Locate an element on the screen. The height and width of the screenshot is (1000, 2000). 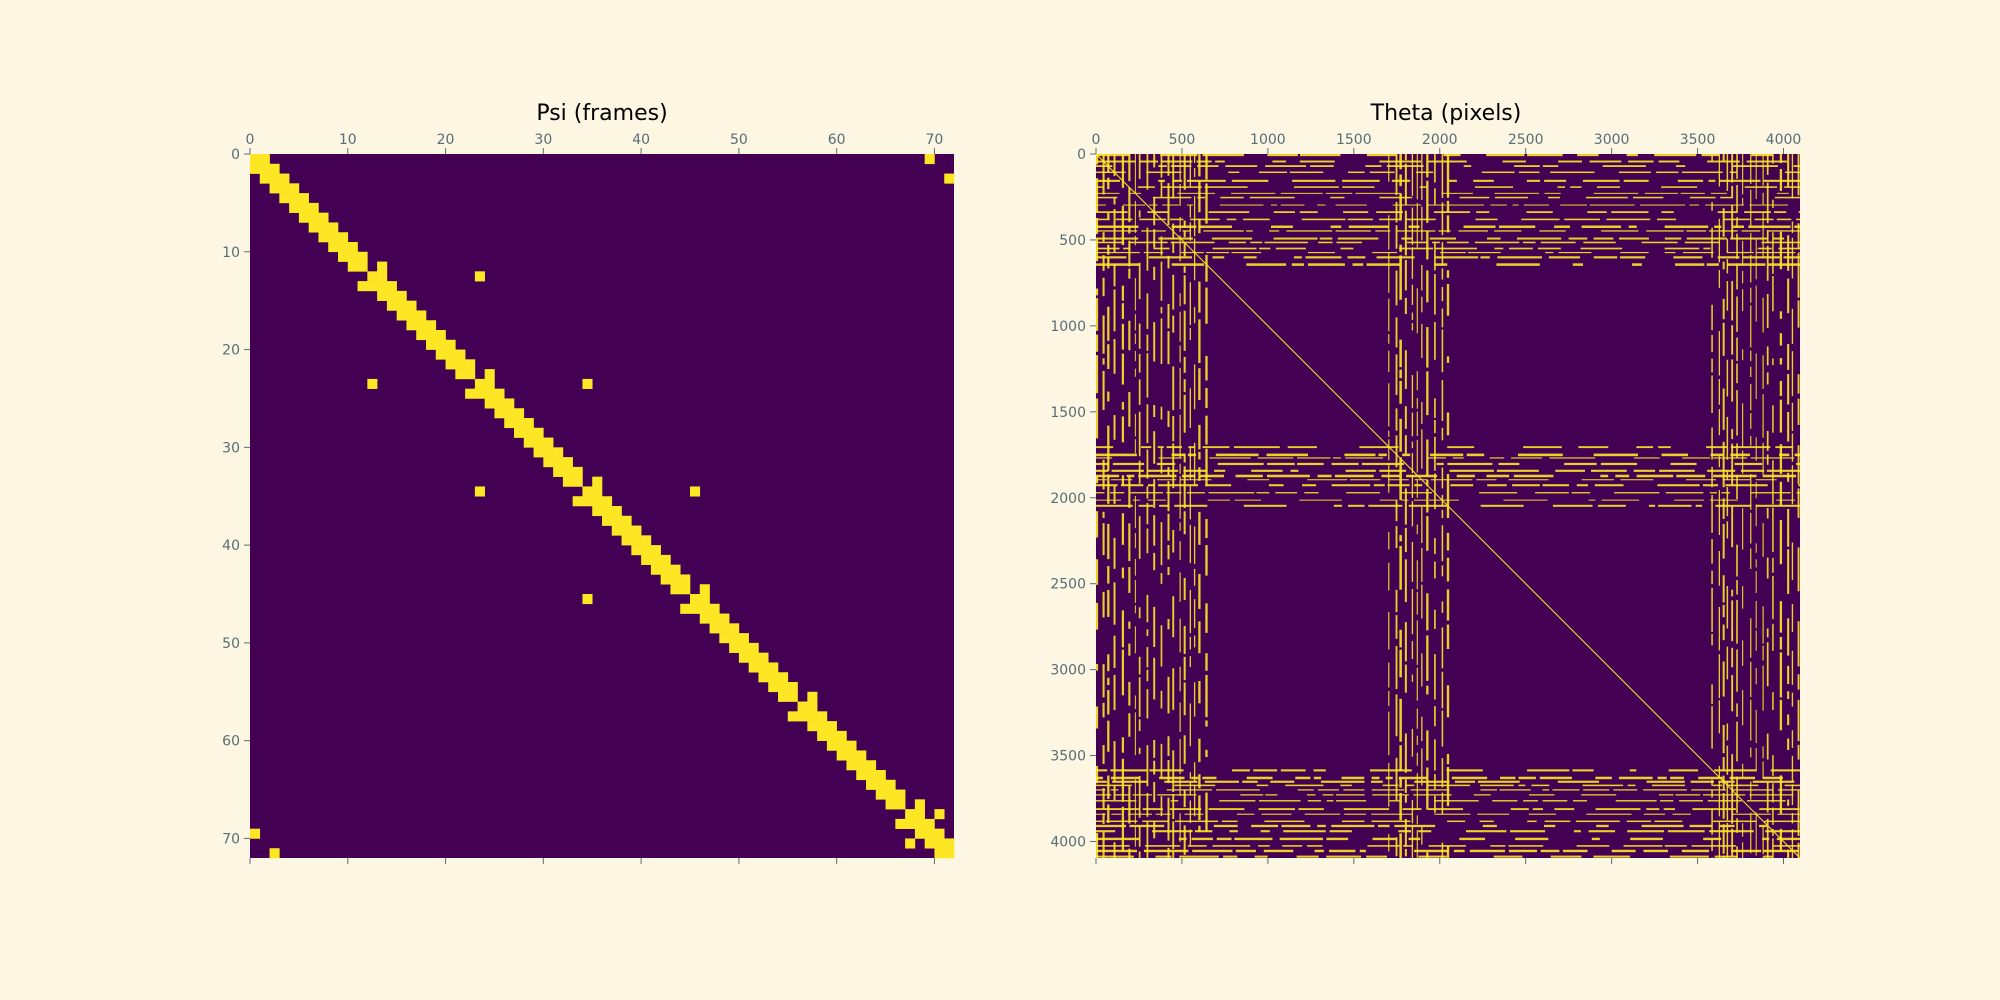
theta-xtick-label: 3500 is located at coordinates (1698, 140).